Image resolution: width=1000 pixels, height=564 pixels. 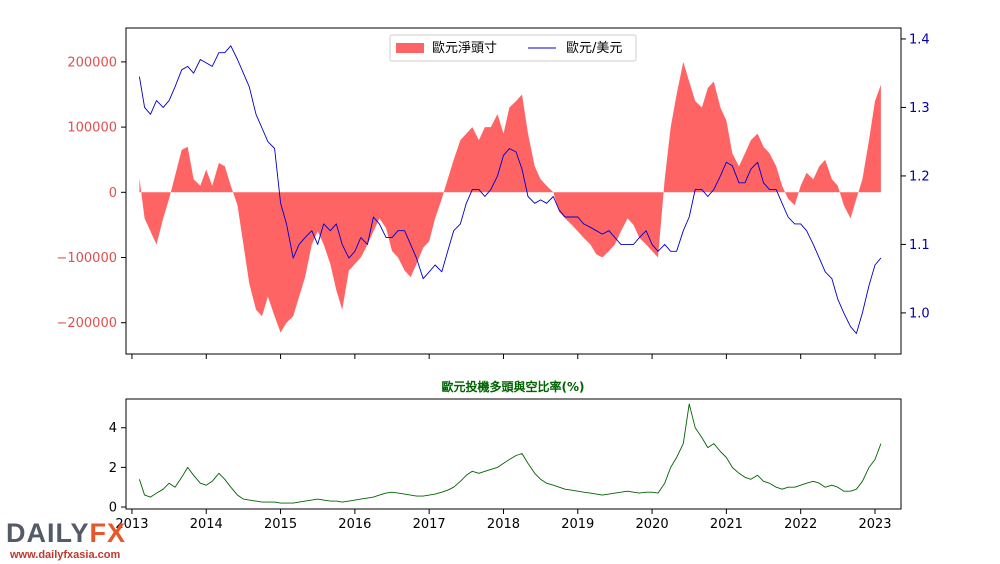 I want to click on left-y-tick-label: −200000, so click(x=86, y=323).